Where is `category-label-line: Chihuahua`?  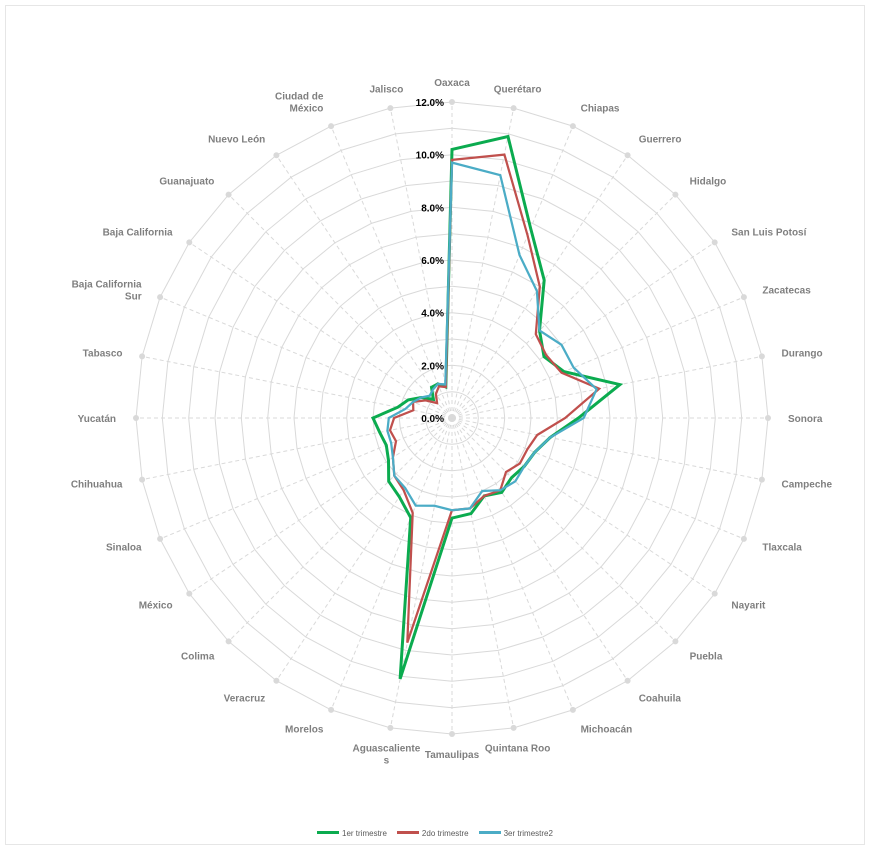
category-label-line: Chihuahua is located at coordinates (97, 485).